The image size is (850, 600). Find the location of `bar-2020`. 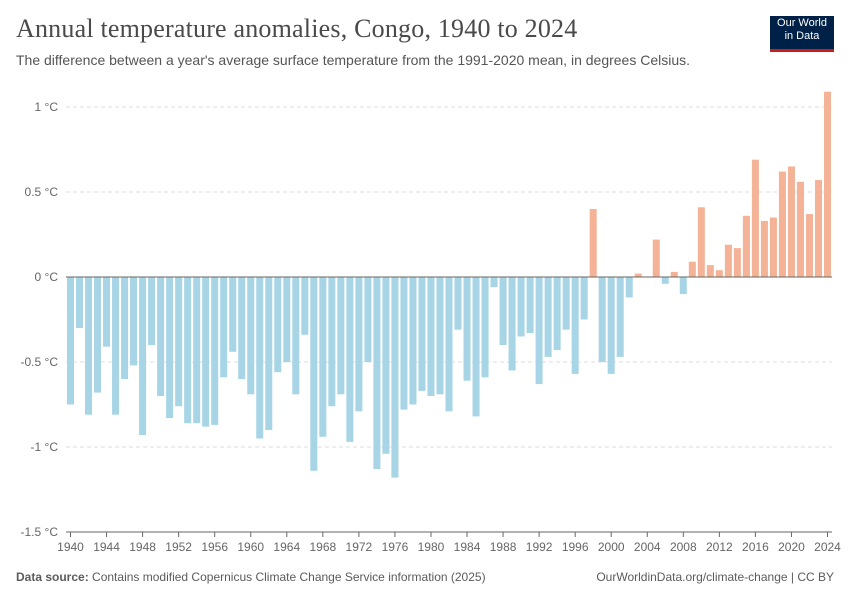

bar-2020 is located at coordinates (791, 221).